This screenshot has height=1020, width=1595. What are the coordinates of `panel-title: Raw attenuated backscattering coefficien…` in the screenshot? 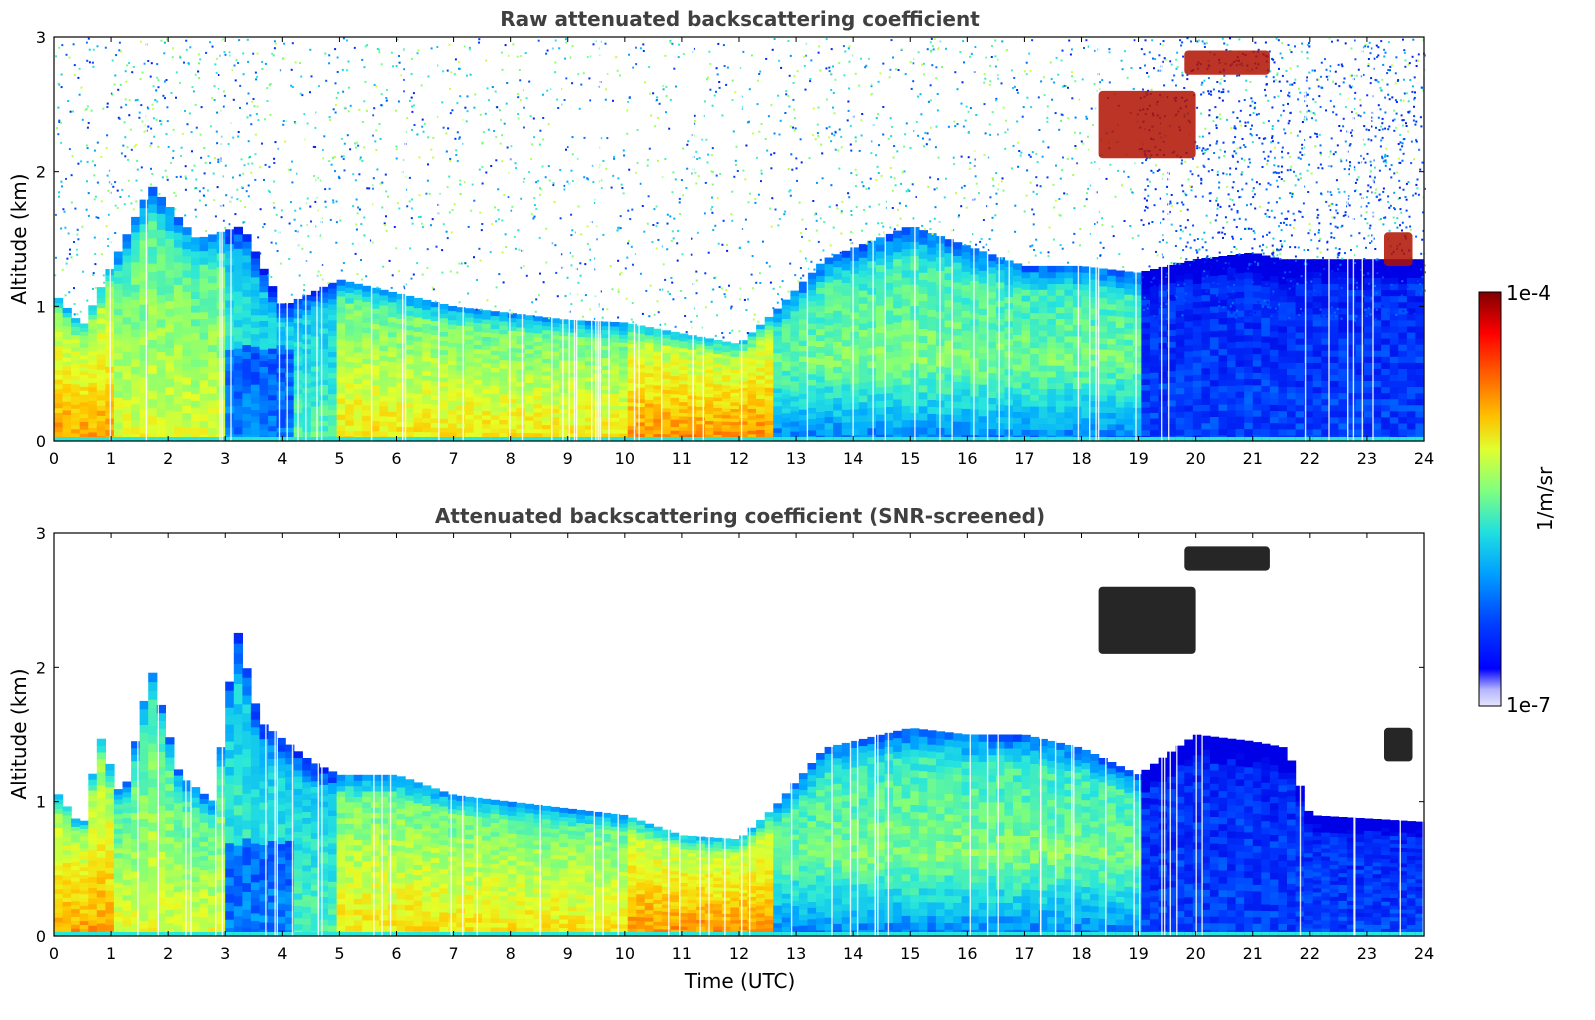 It's located at (740, 19).